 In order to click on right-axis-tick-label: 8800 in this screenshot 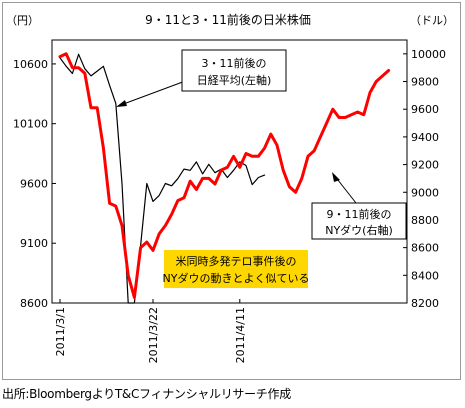, I will do `click(425, 220)`.